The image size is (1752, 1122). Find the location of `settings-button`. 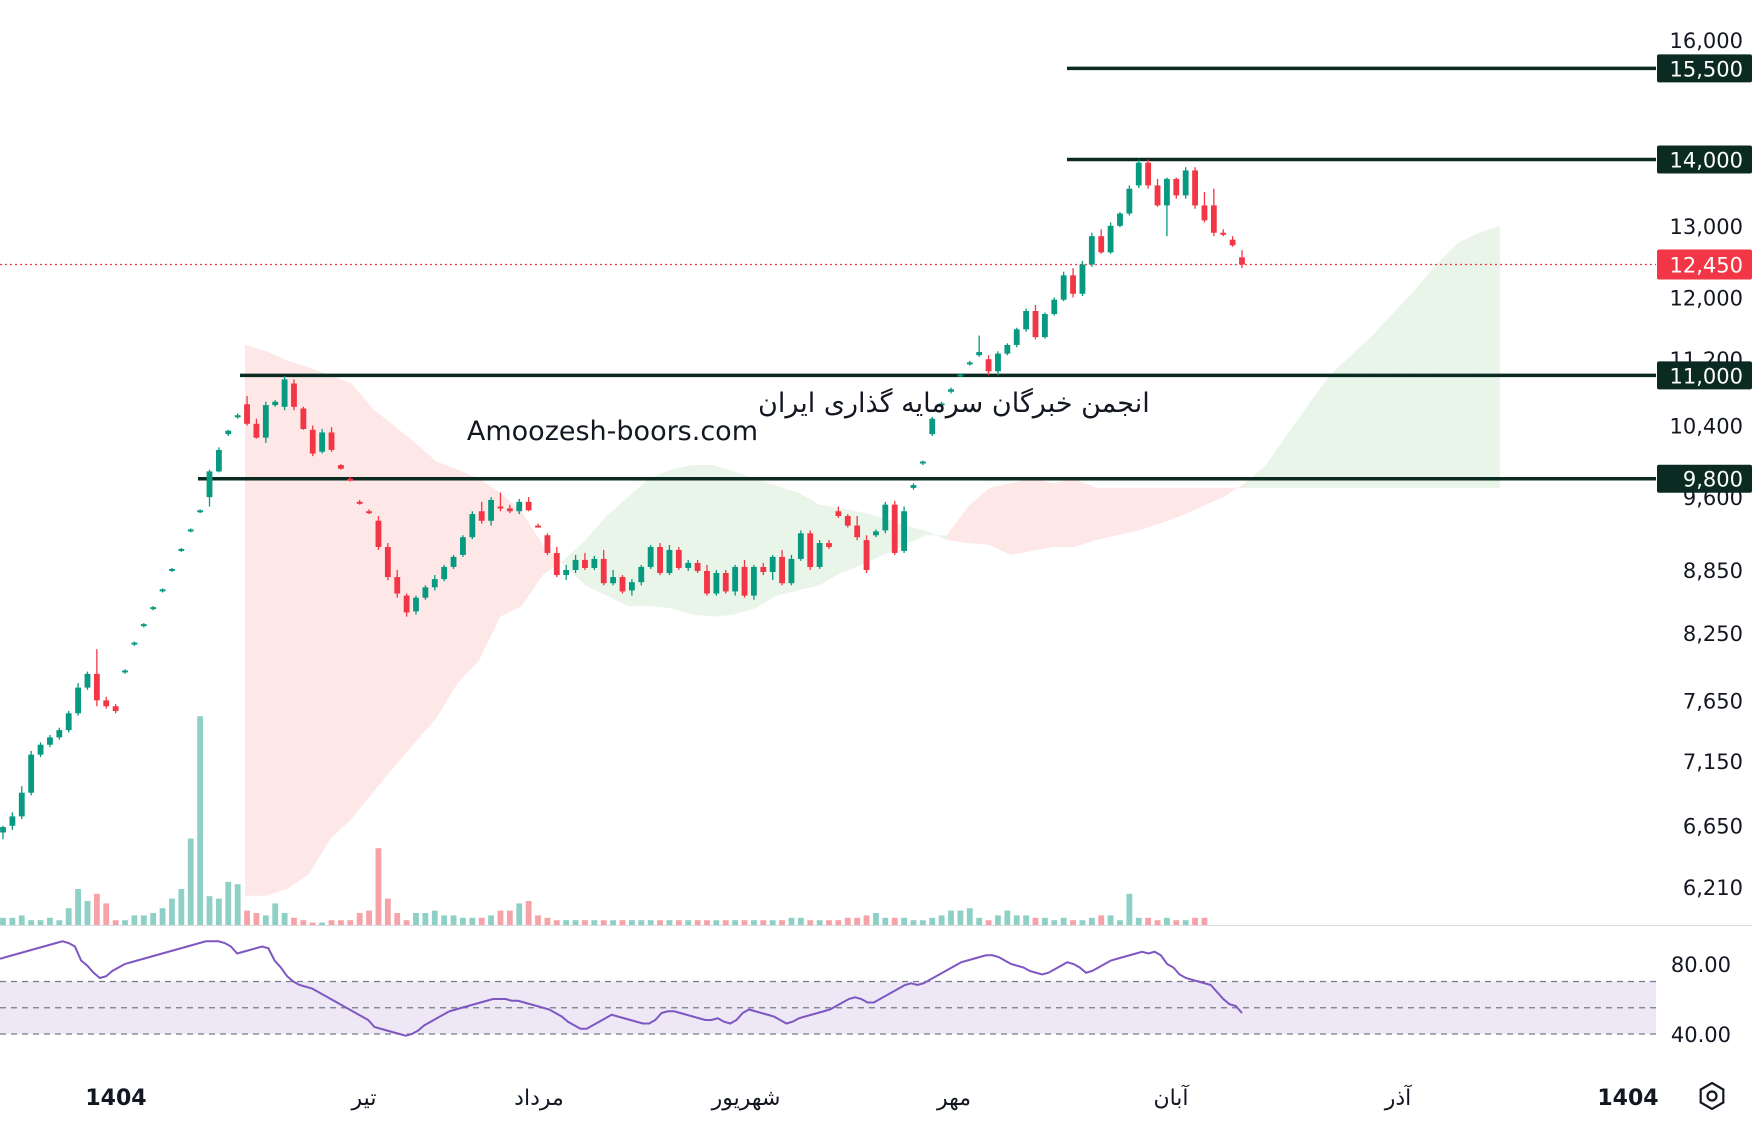

settings-button is located at coordinates (1712, 1096).